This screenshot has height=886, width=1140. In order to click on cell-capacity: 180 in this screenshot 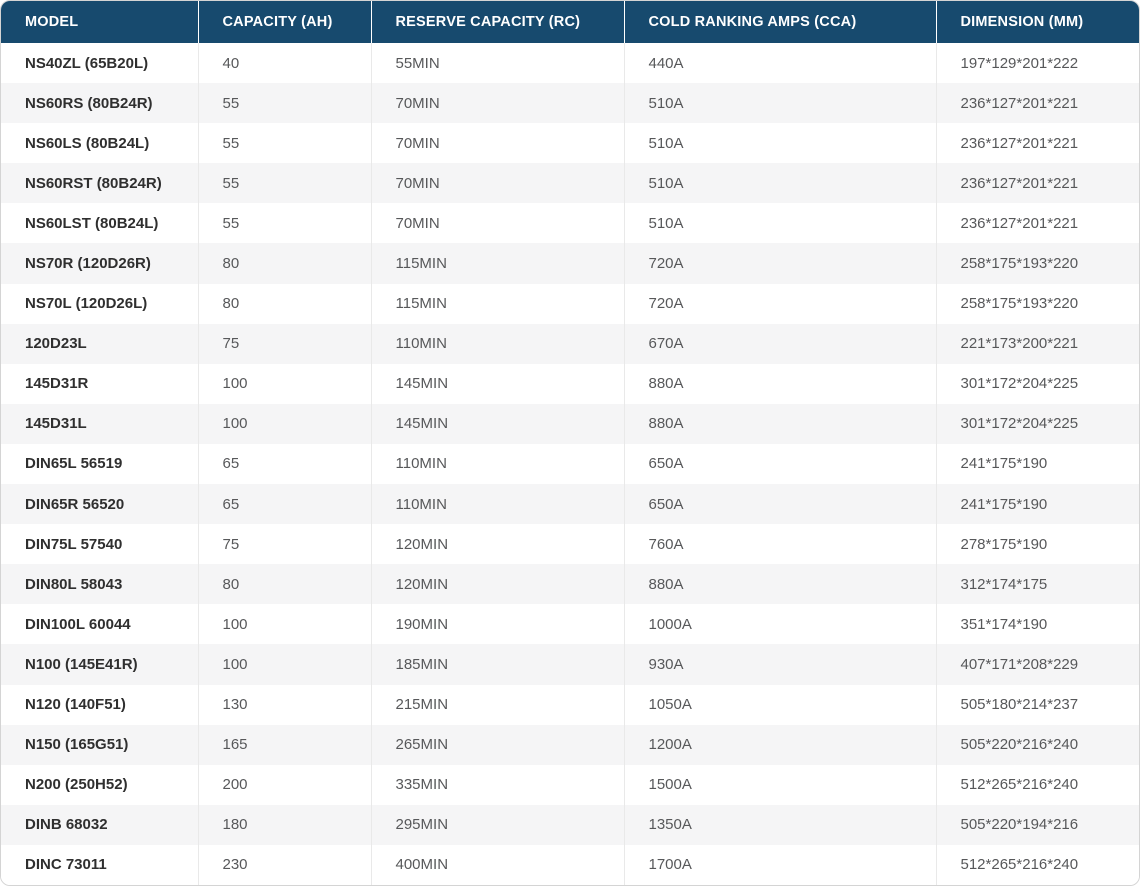, I will do `click(285, 824)`.